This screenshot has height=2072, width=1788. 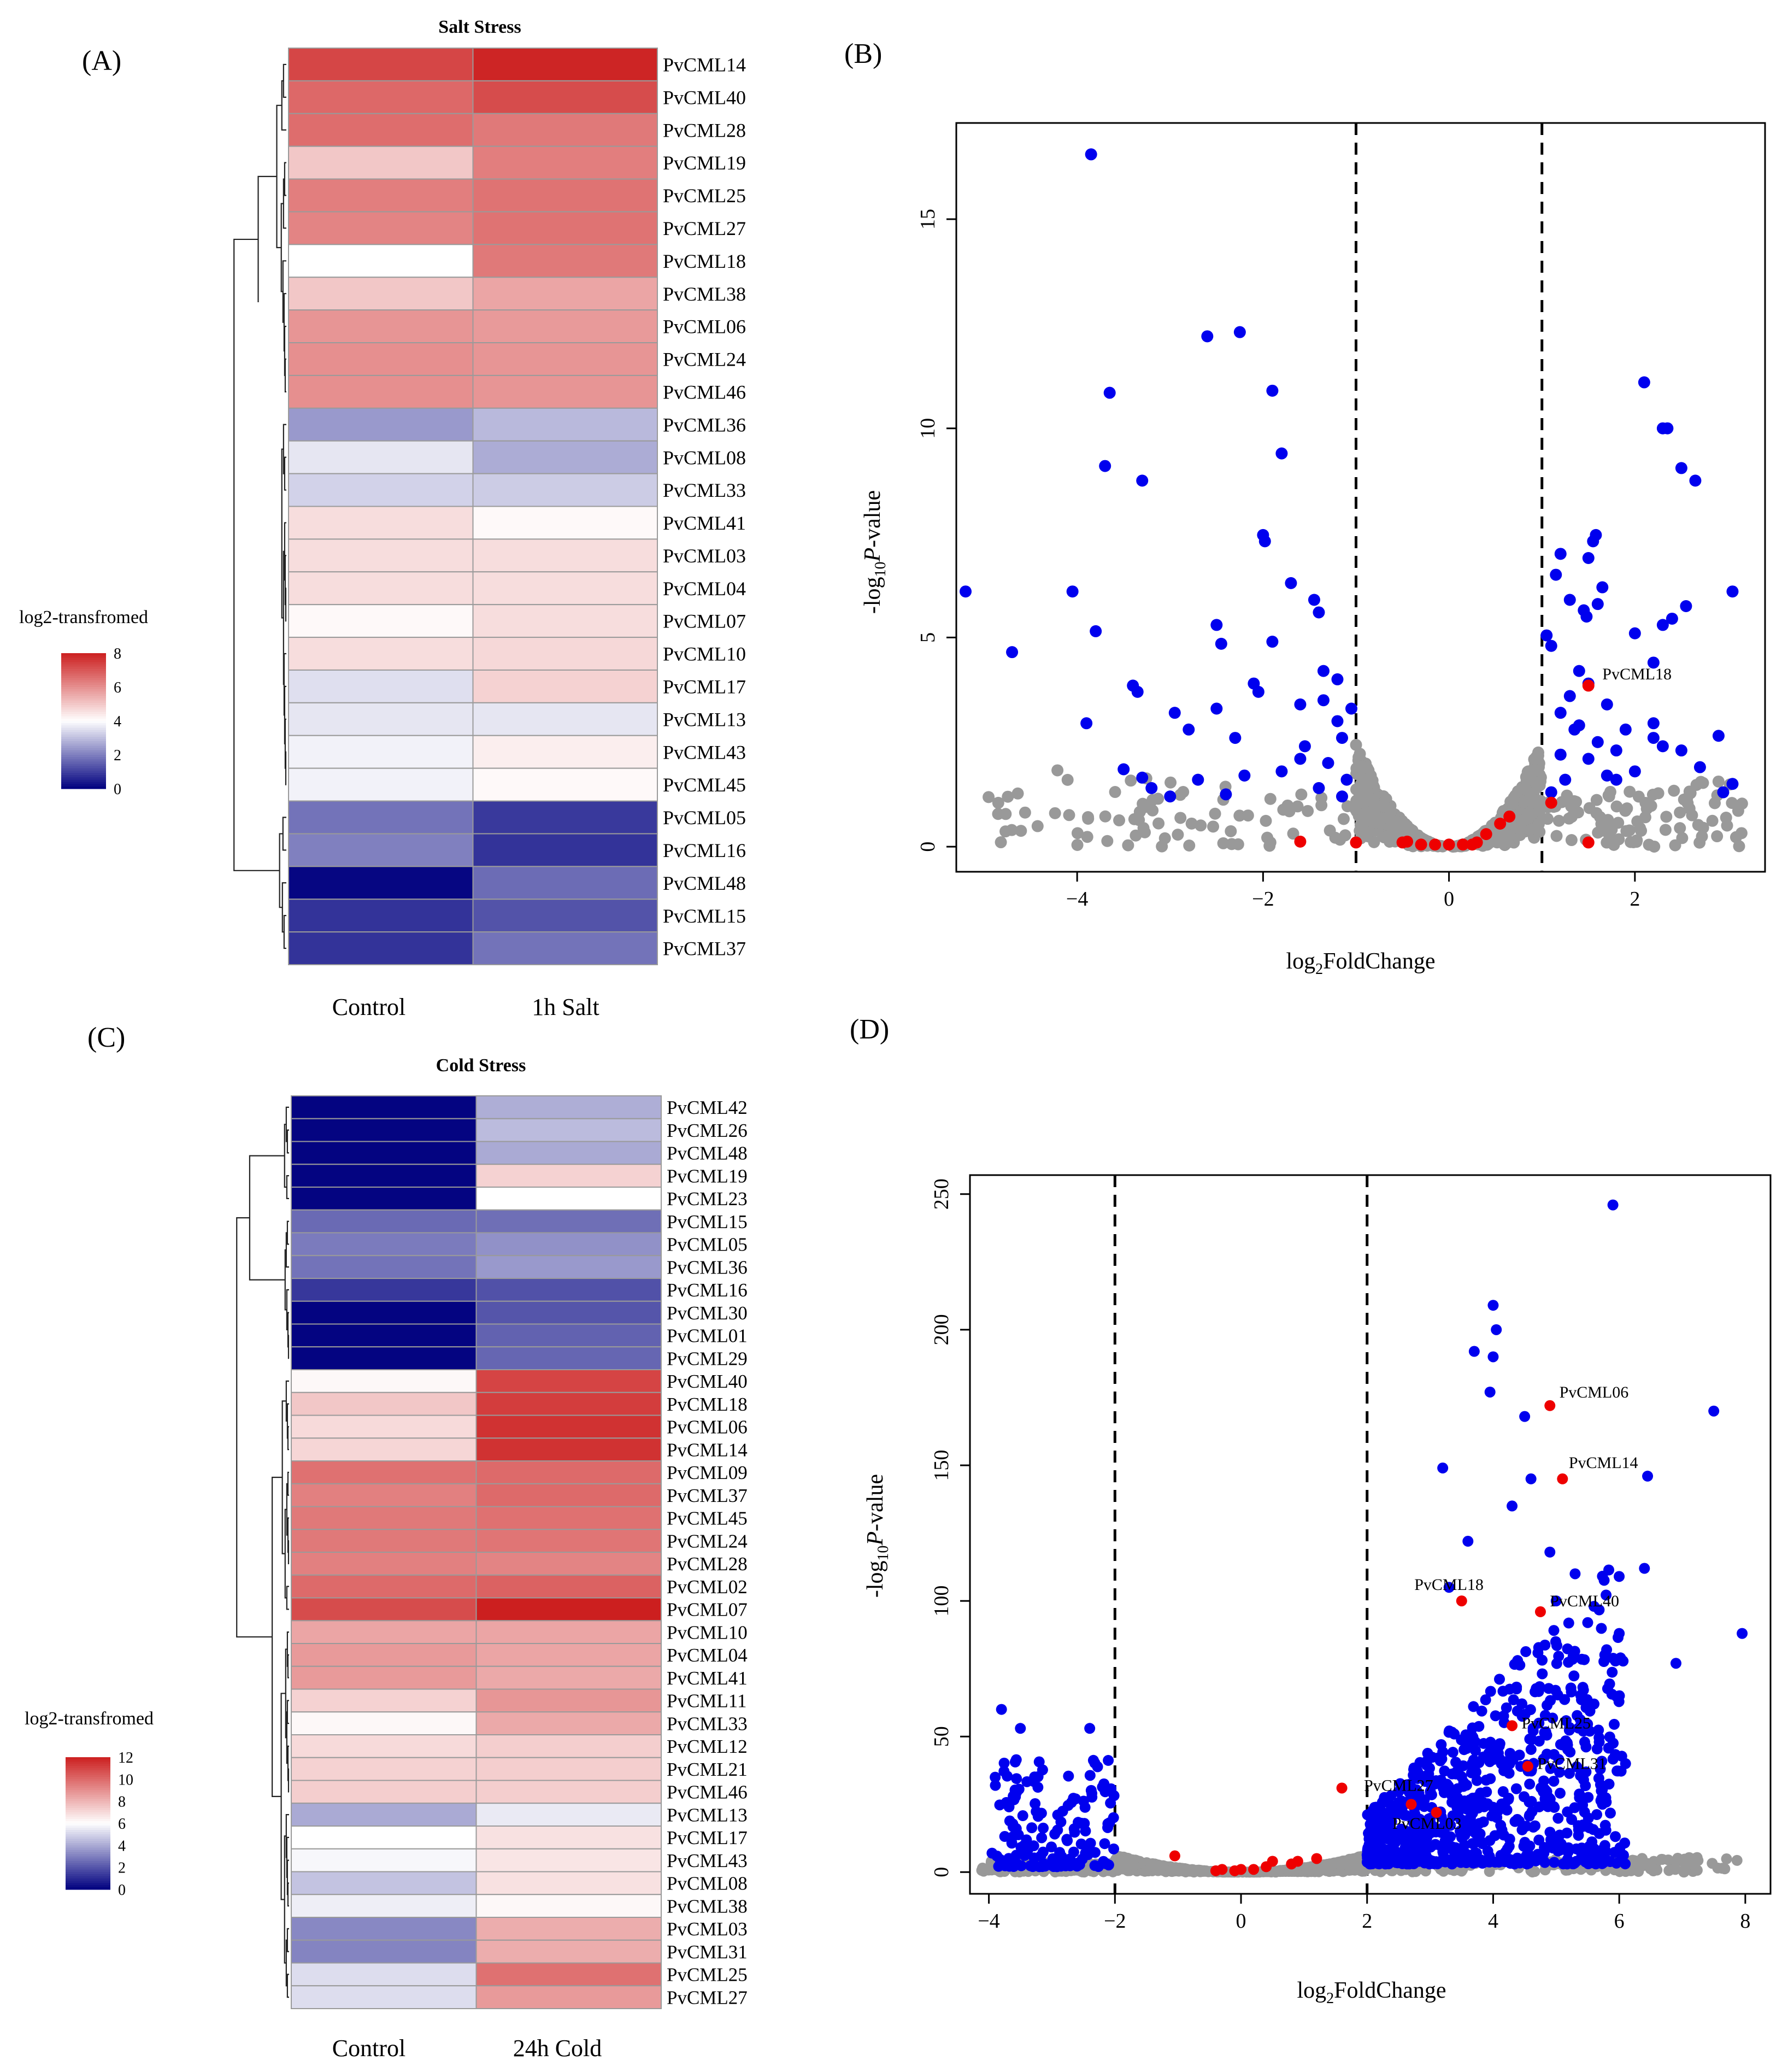 What do you see at coordinates (878, 1536) in the screenshot?
I see `cold-volcano-ylabel: -log10P-value` at bounding box center [878, 1536].